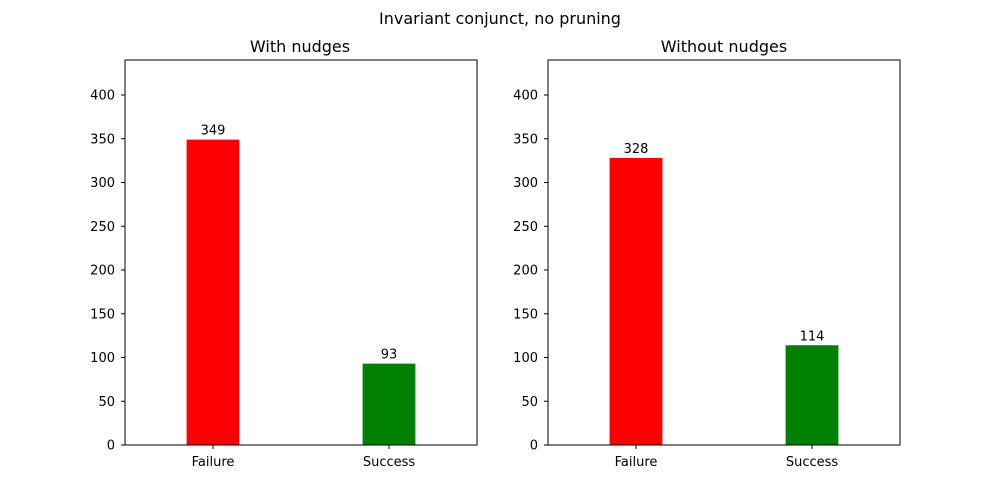 The image size is (1000, 500). What do you see at coordinates (389, 404) in the screenshot?
I see `with-nudges-success-bar` at bounding box center [389, 404].